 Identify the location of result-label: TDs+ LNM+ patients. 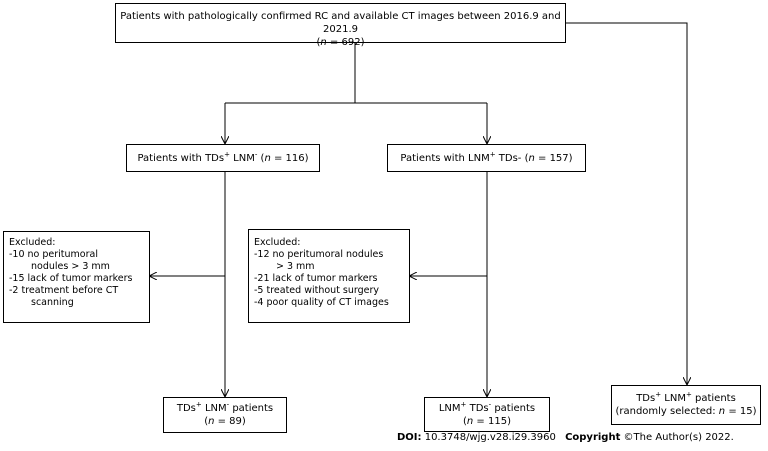
(686, 397).